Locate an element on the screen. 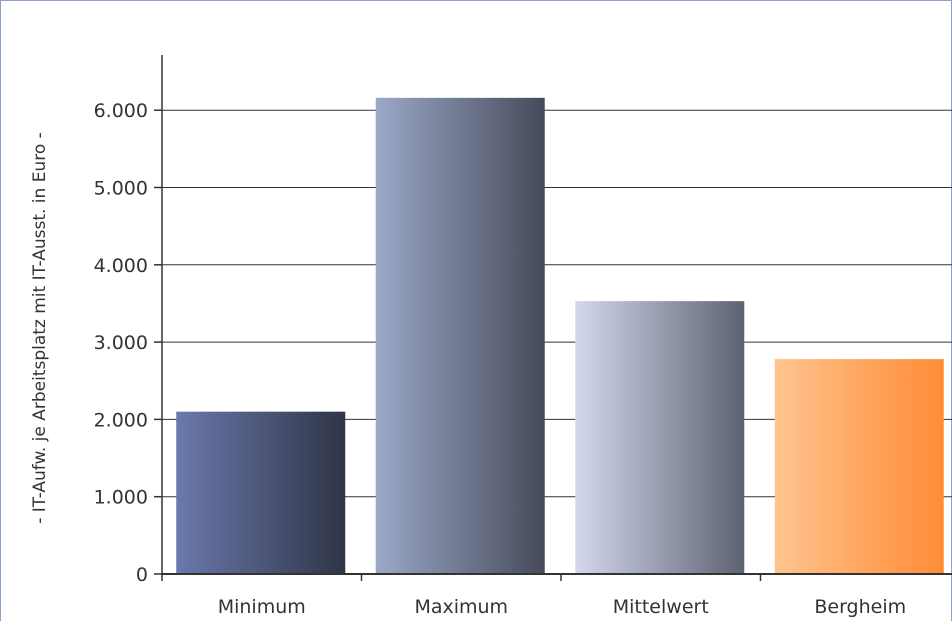  x-tick-label: Maximum is located at coordinates (461, 607).